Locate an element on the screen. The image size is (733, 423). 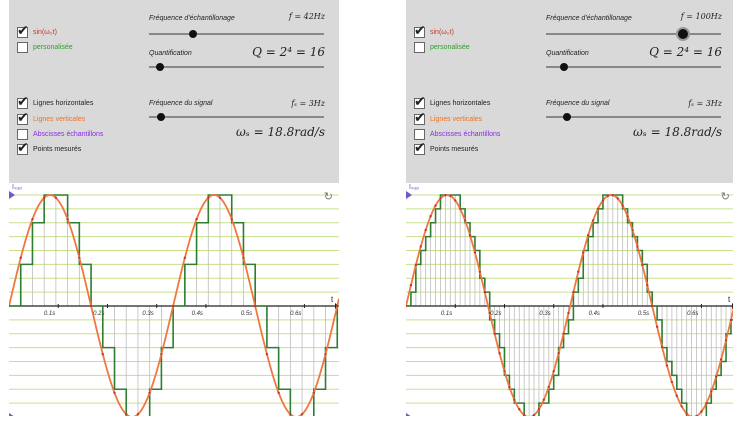
time-axis-label: t is located at coordinates (332, 299).